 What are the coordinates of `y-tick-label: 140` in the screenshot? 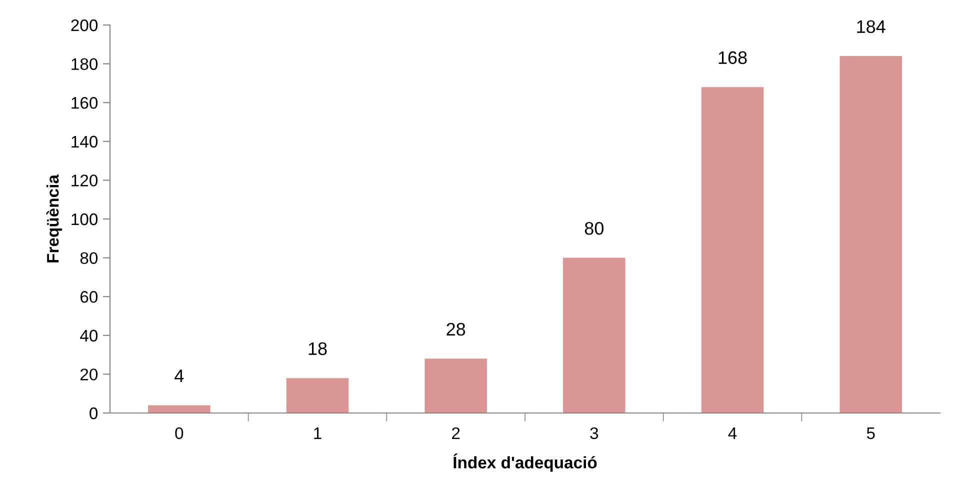 It's located at (85, 142).